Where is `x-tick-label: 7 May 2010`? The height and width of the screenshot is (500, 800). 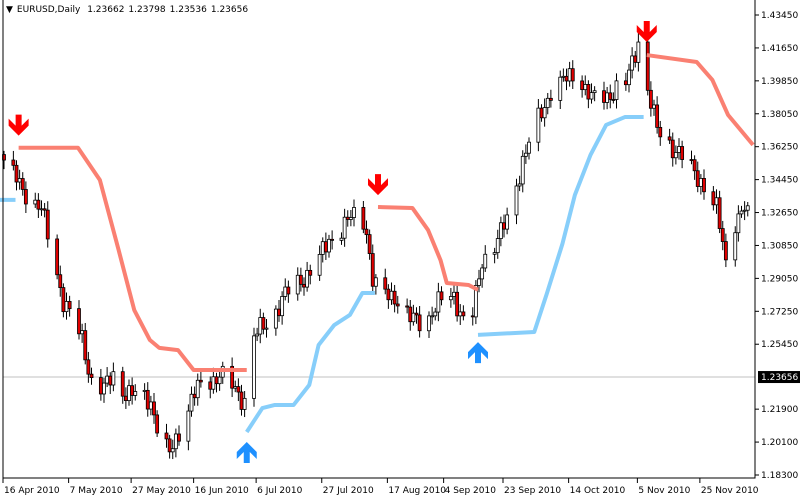 x-tick-label: 7 May 2010 is located at coordinates (96, 491).